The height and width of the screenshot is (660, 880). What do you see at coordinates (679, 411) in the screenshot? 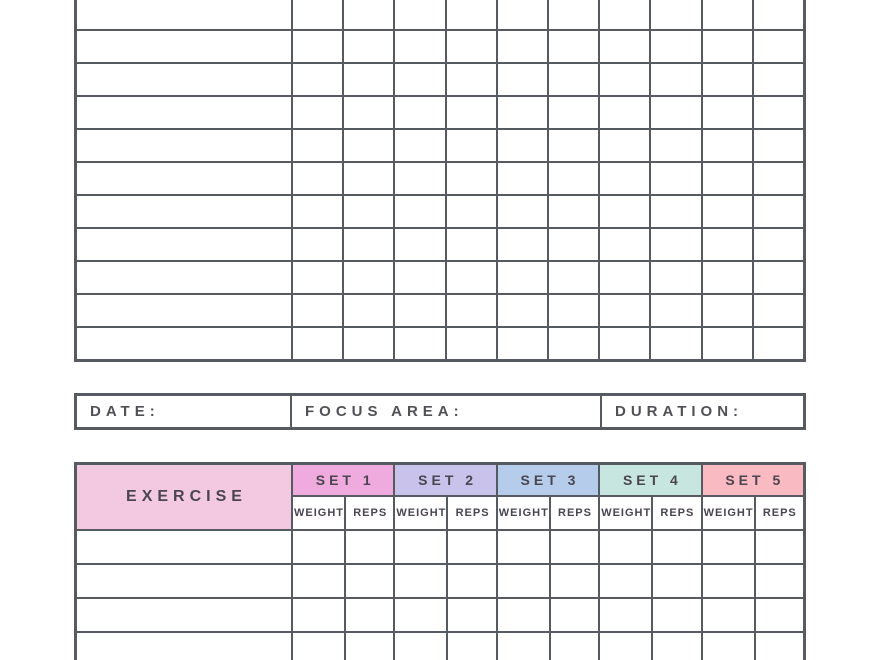
I see `duration-label: DURATION:` at bounding box center [679, 411].